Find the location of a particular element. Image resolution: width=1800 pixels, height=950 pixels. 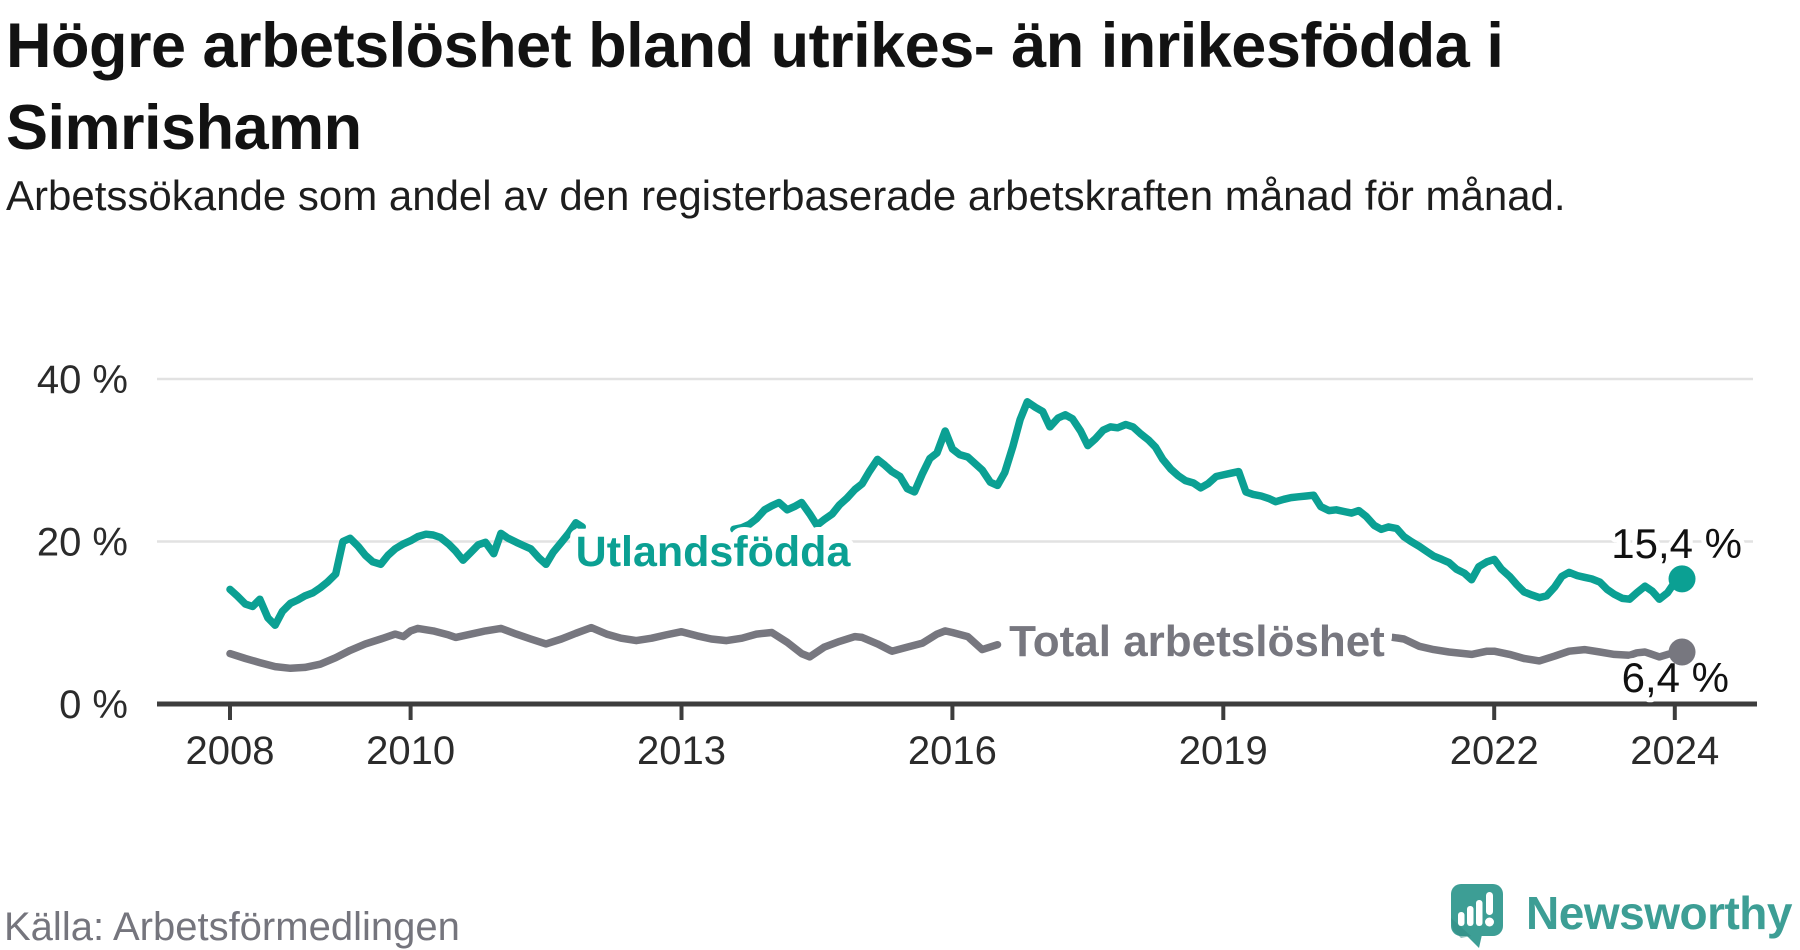

y-tick-label: 0 % is located at coordinates (93, 705).